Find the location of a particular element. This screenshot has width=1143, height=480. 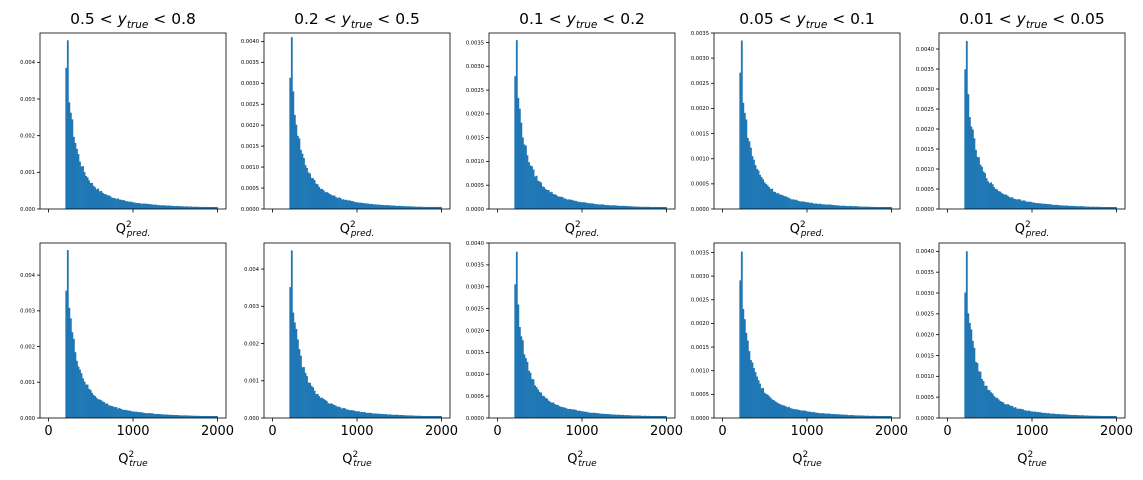

y-tick-label: 0.0030 is located at coordinates (475, 288).